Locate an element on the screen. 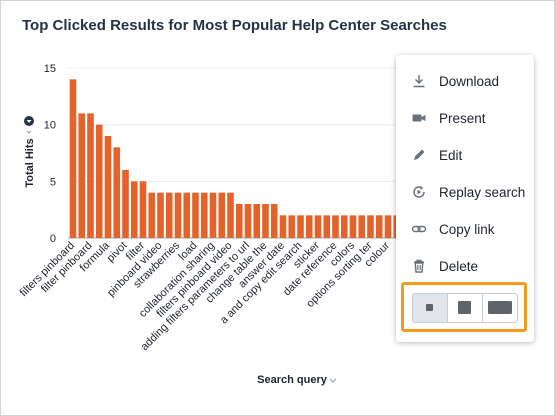 Image resolution: width=555 pixels, height=416 pixels. size-small-button is located at coordinates (430, 308).